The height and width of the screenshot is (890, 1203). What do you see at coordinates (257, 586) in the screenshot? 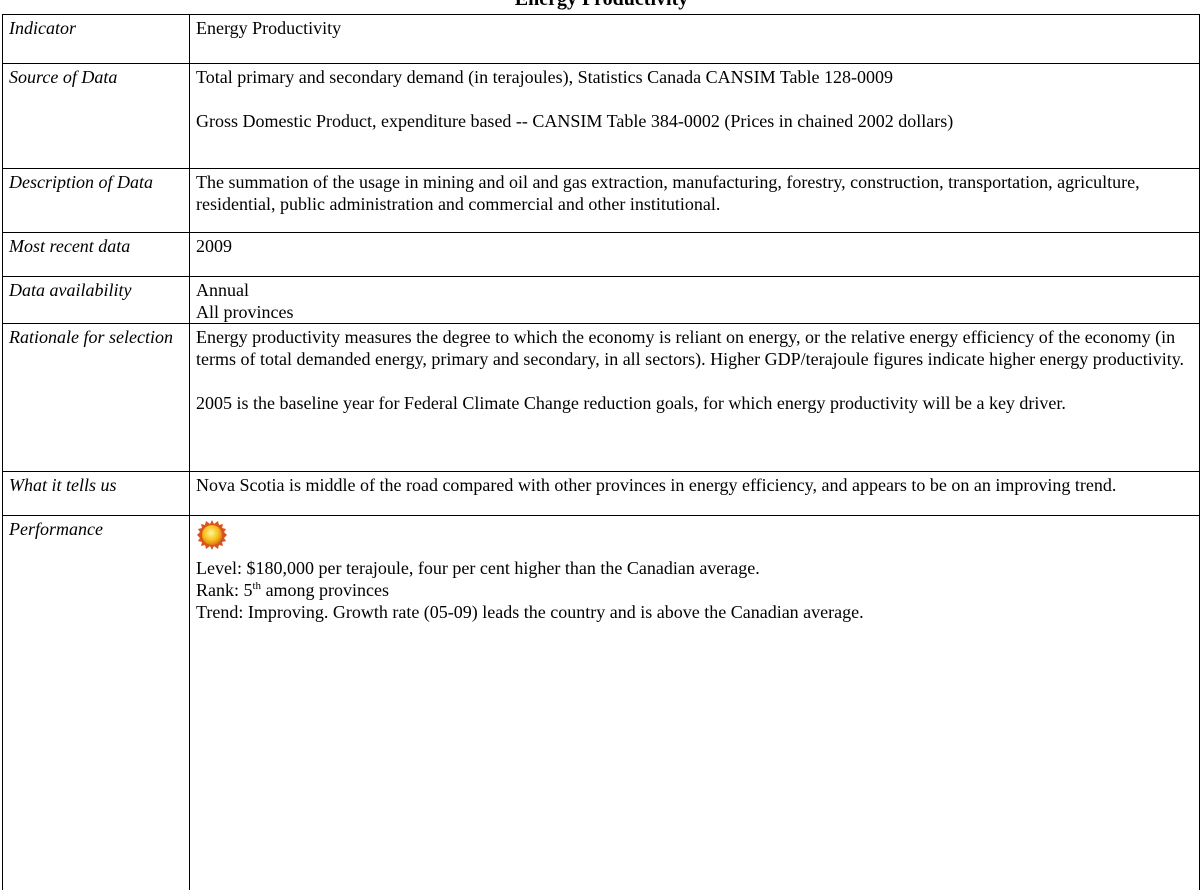
I see `superscript: th` at bounding box center [257, 586].